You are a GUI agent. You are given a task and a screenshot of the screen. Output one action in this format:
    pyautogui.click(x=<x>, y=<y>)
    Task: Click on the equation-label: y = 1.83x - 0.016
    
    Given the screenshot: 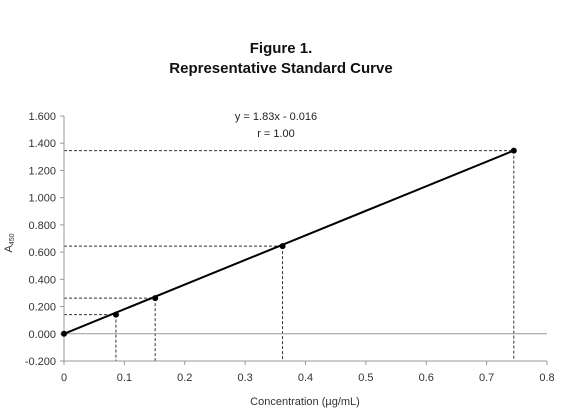 What is the action you would take?
    pyautogui.click(x=276, y=117)
    